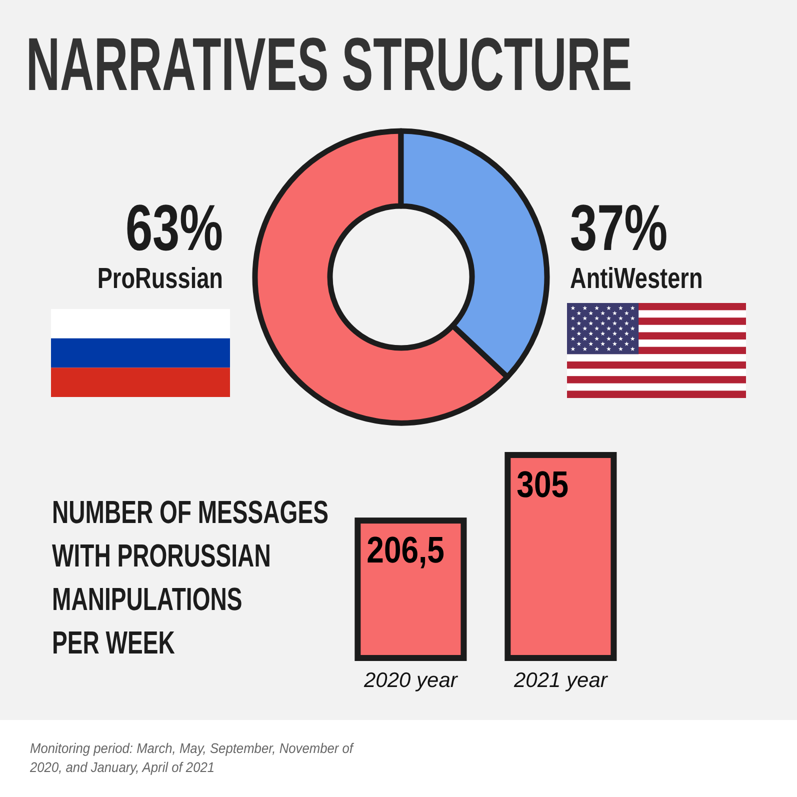 The width and height of the screenshot is (797, 797). Describe the element at coordinates (191, 758) in the screenshot. I see `text: Monitoring period: March, May, September, November of 2020, and January, April of 2021` at that location.